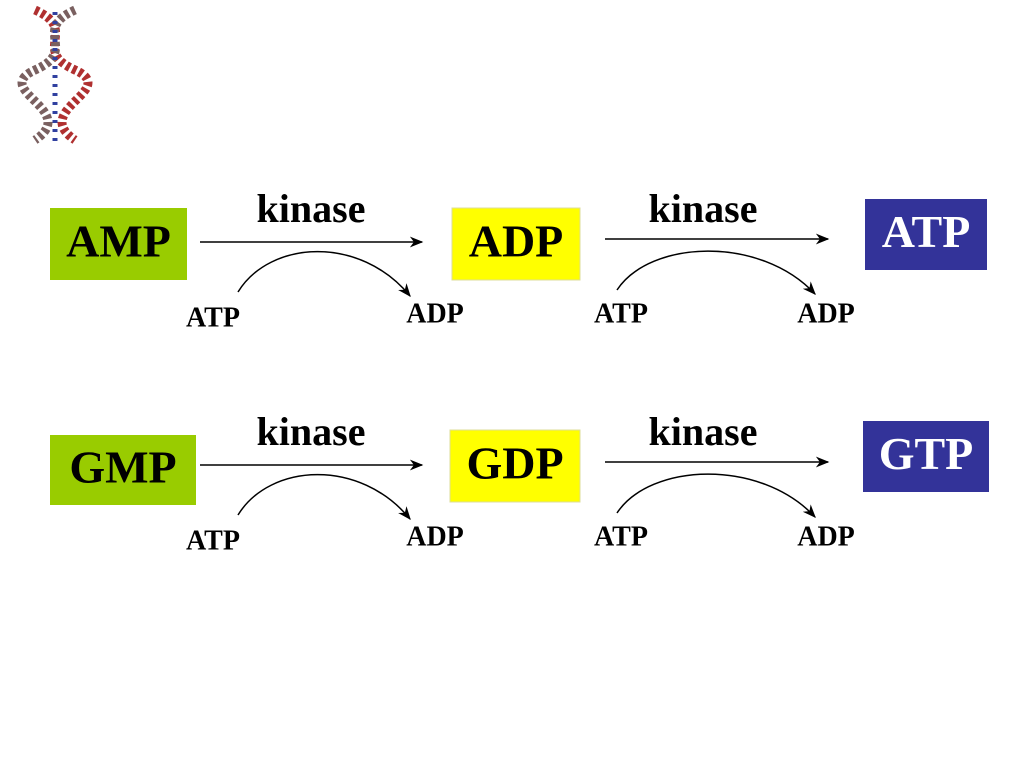 The height and width of the screenshot is (768, 1024). I want to click on node-label: GTP, so click(926, 453).